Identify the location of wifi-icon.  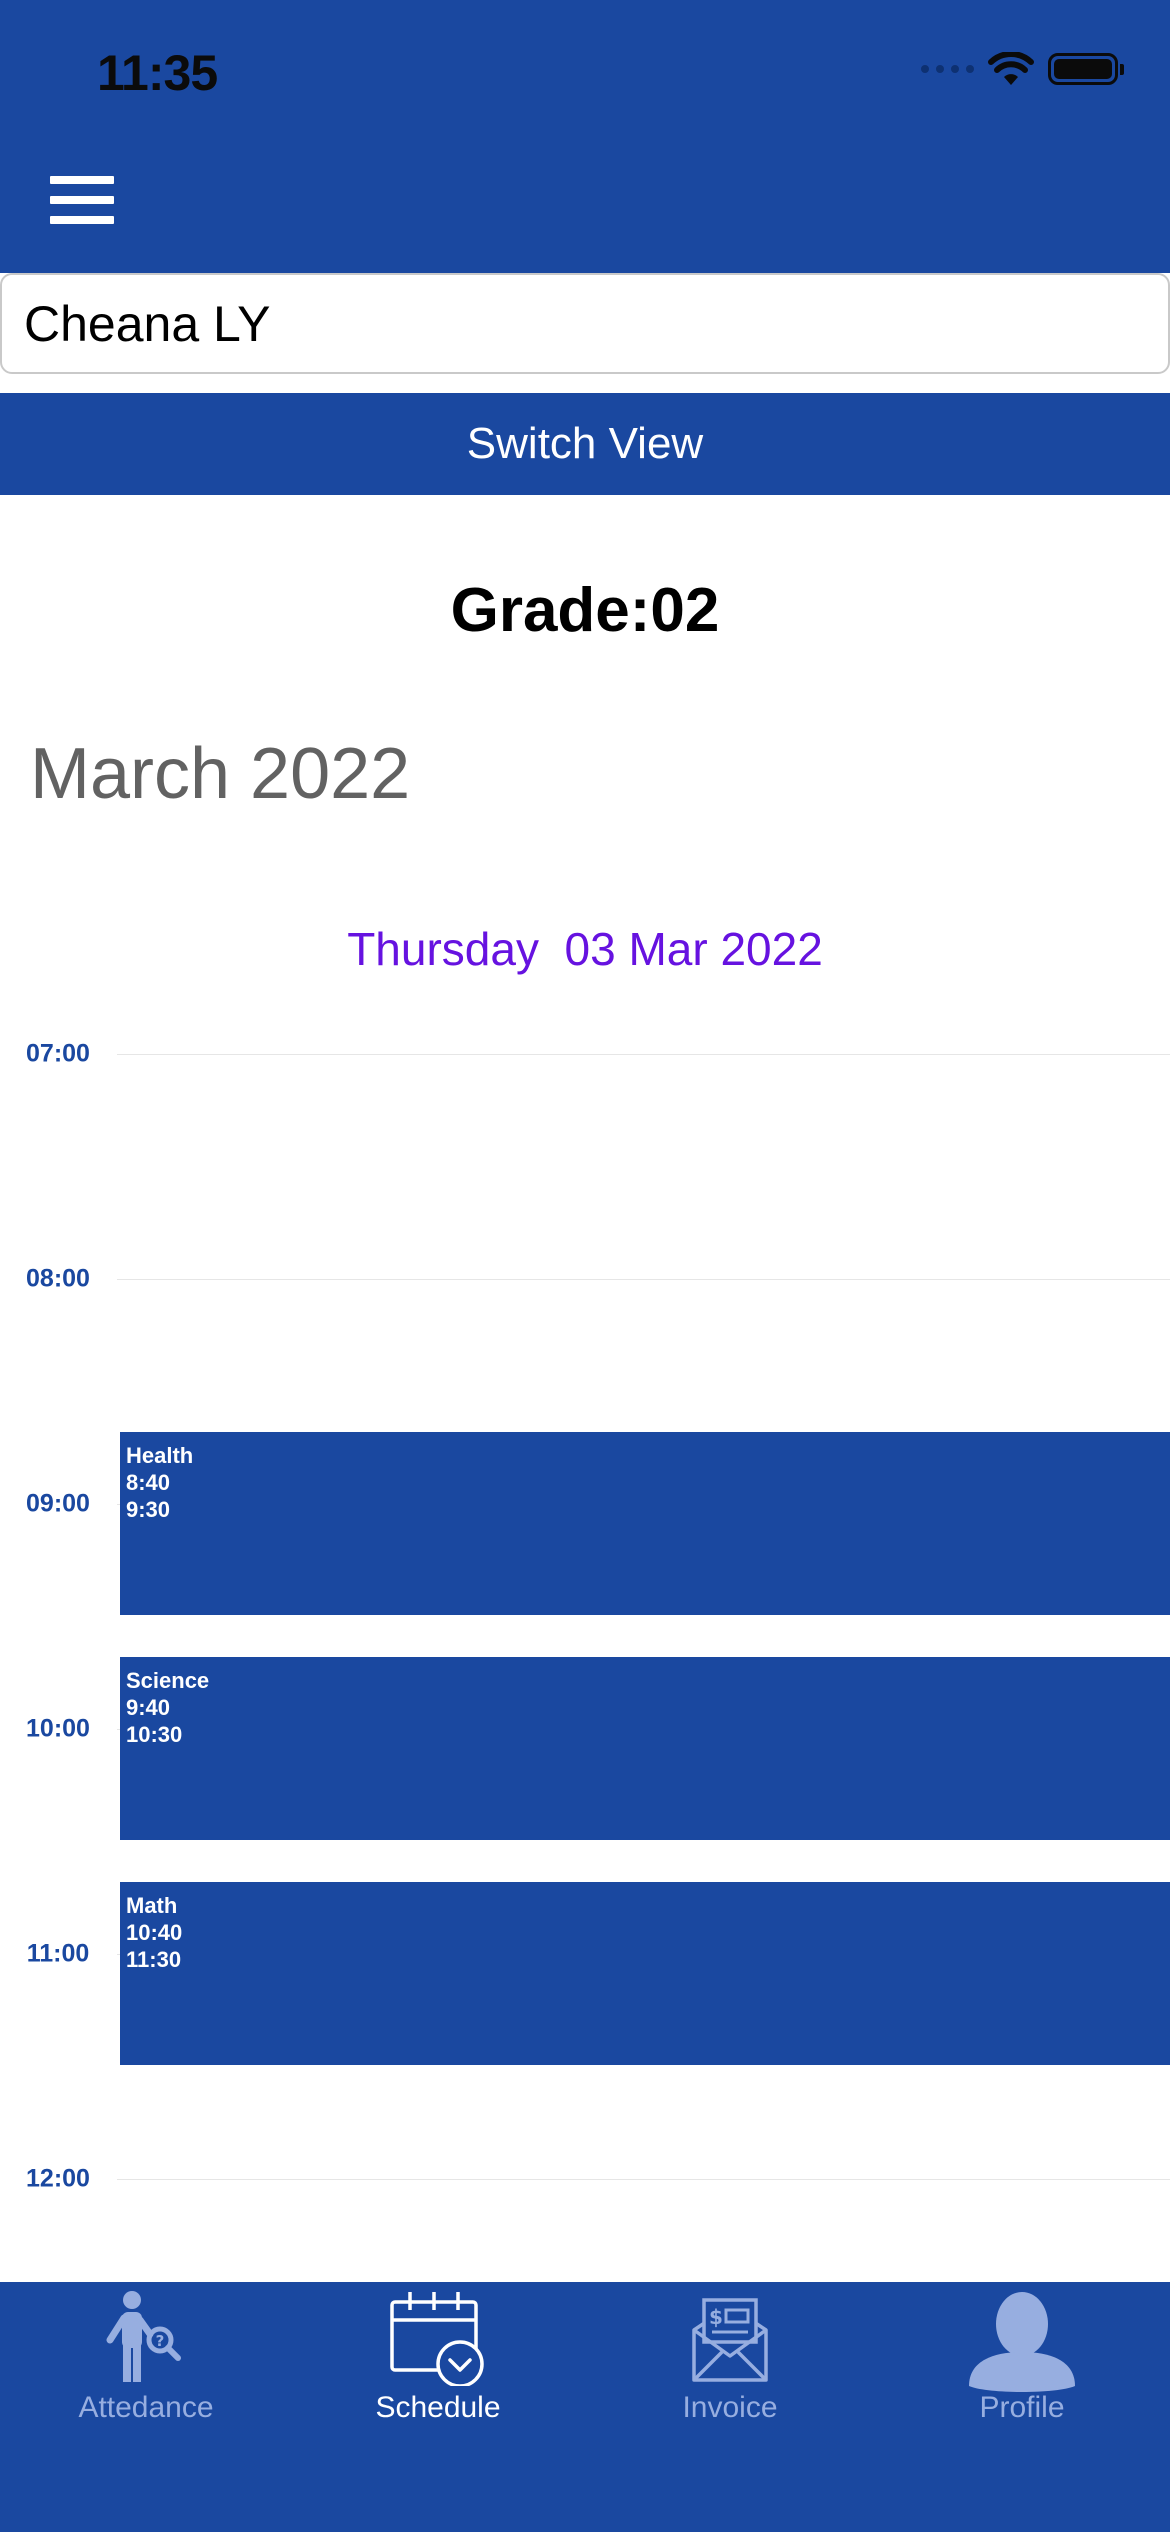
(1011, 68).